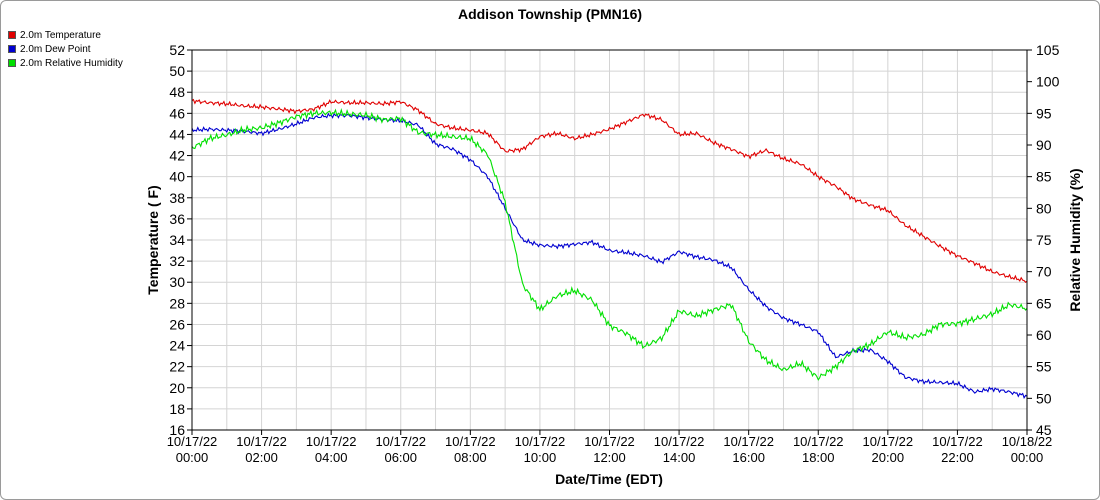 This screenshot has width=1100, height=500. I want to click on y-left-tick-label: 20, so click(177, 388).